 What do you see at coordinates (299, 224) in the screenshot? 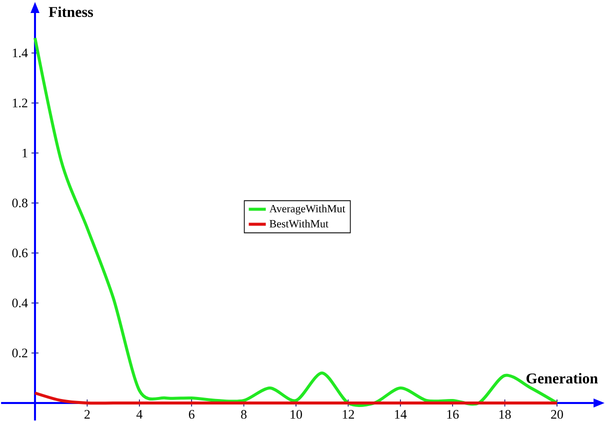
I see `legend-label: BestWithMut` at bounding box center [299, 224].